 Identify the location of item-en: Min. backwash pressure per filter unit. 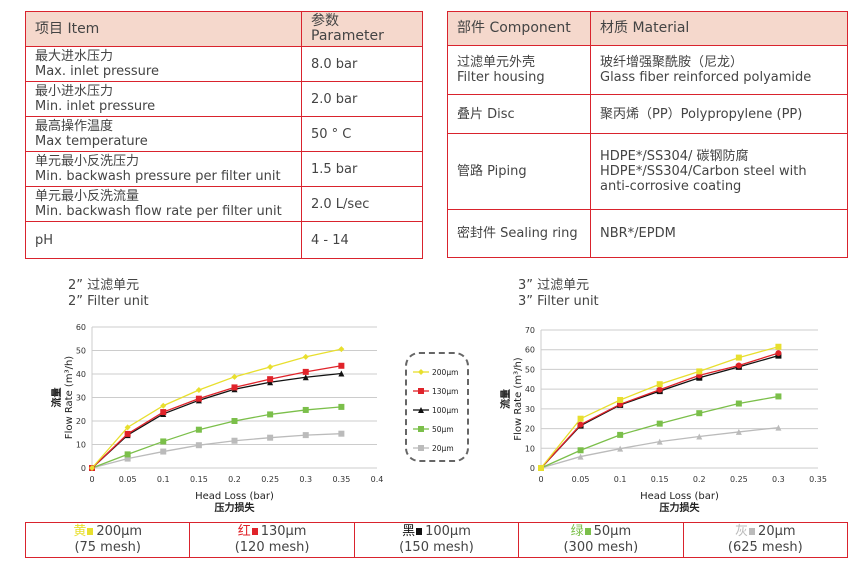
(158, 176).